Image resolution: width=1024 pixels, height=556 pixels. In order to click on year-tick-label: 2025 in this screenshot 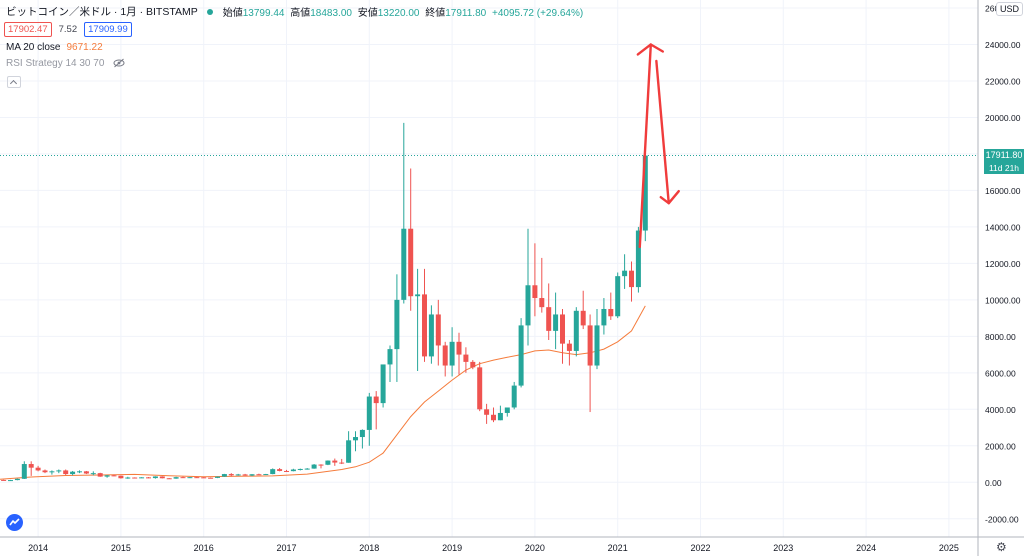, I will do `click(949, 548)`.